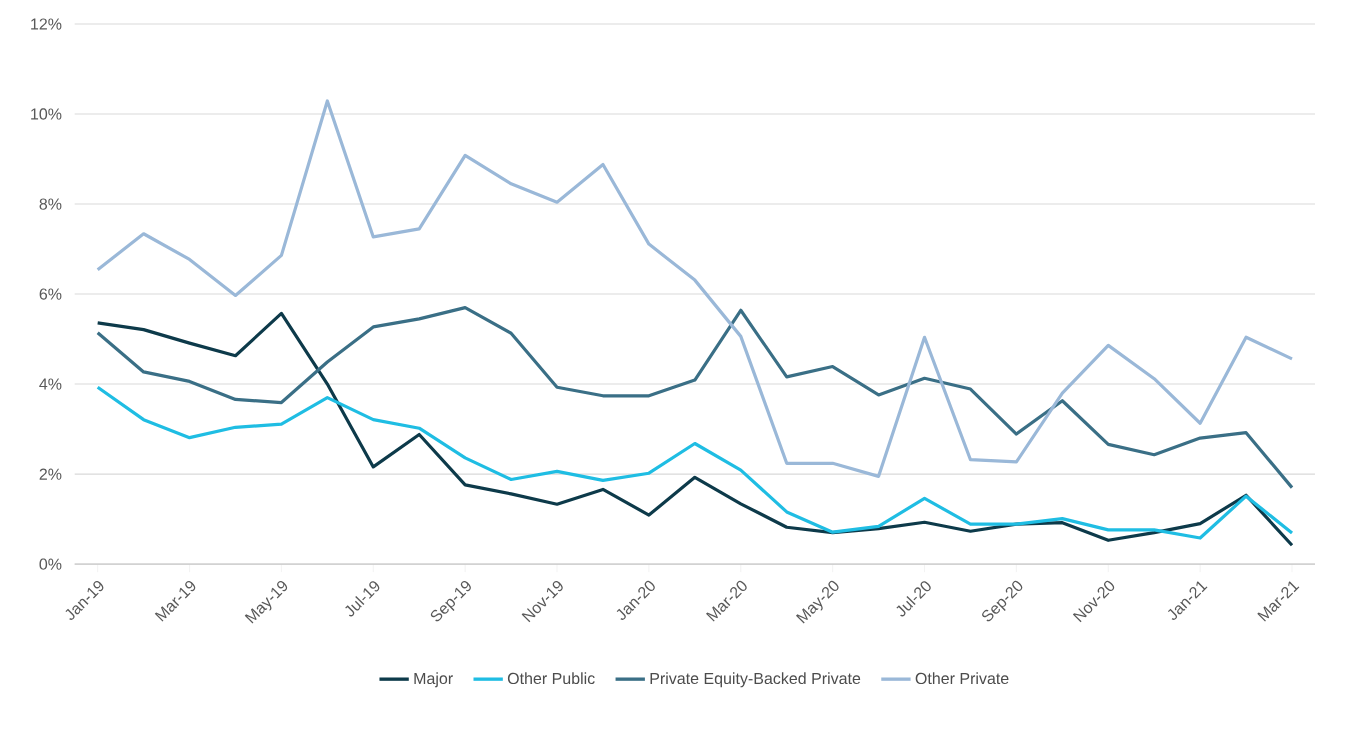 The image size is (1371, 730). Describe the element at coordinates (551, 678) in the screenshot. I see `legend-label: Other Public` at that location.